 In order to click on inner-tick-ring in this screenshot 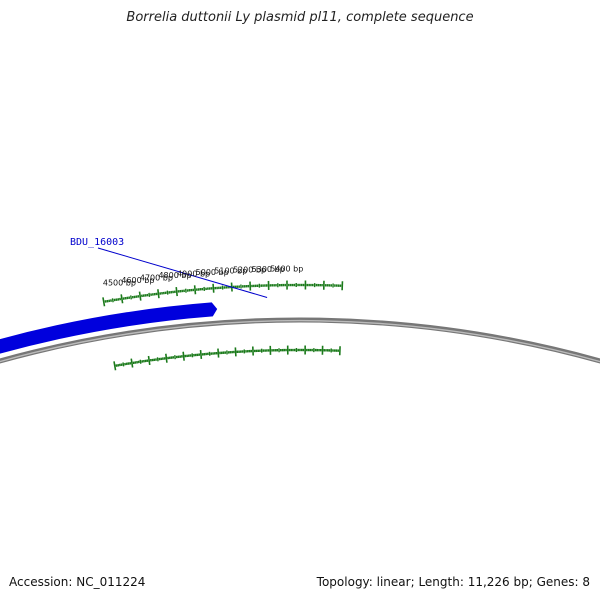, I will do `click(227, 358)`.